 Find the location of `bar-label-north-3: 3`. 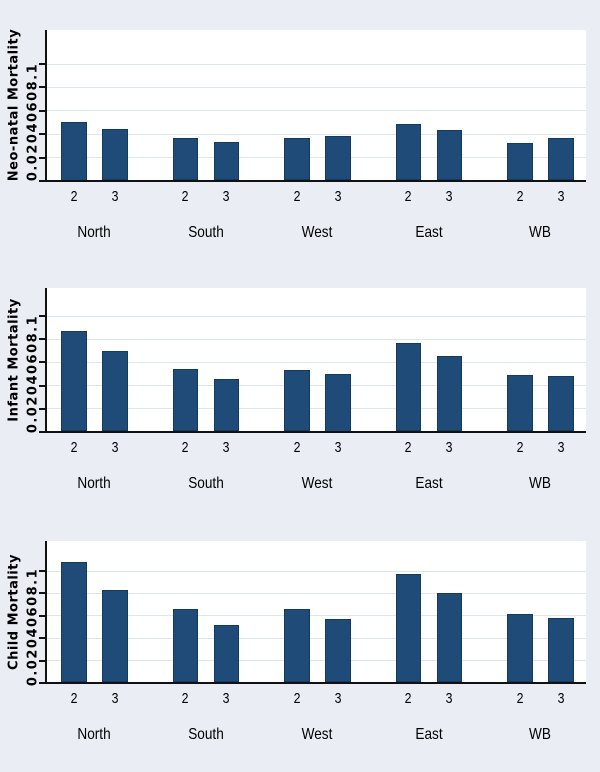

bar-label-north-3: 3 is located at coordinates (115, 698).